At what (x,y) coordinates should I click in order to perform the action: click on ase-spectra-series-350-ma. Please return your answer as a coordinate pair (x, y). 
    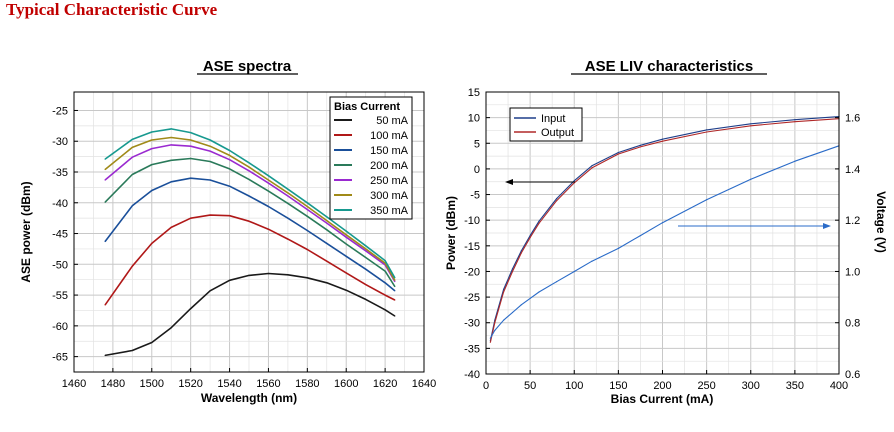
    Looking at the image, I should click on (250, 203).